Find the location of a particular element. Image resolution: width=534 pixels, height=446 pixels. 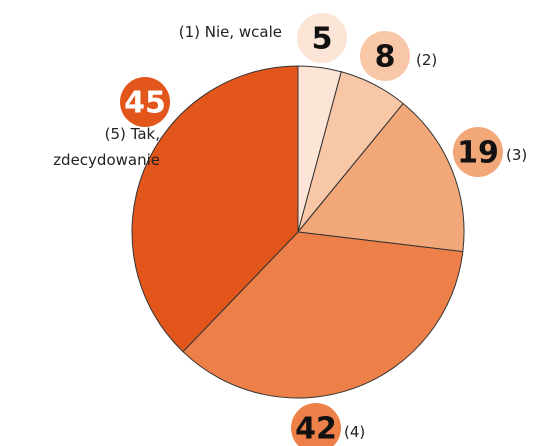

category-label: (5) Tak, zdecydowanie is located at coordinates (106, 147).